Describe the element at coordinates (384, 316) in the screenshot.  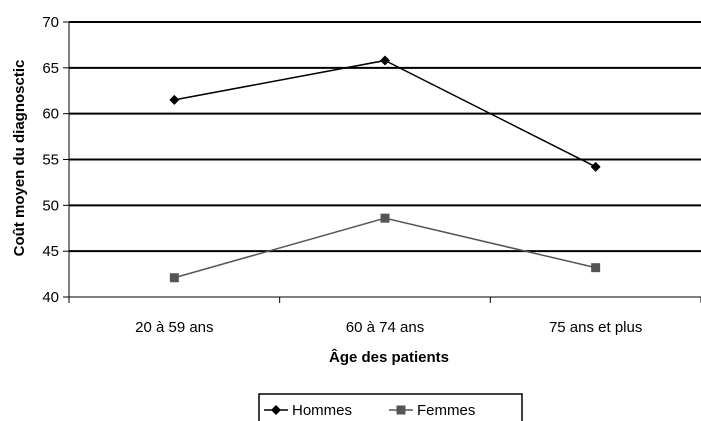
I see `x-axis-ticks: 20 à 59 ans 60 à 74 ans 75 ans et plus` at that location.